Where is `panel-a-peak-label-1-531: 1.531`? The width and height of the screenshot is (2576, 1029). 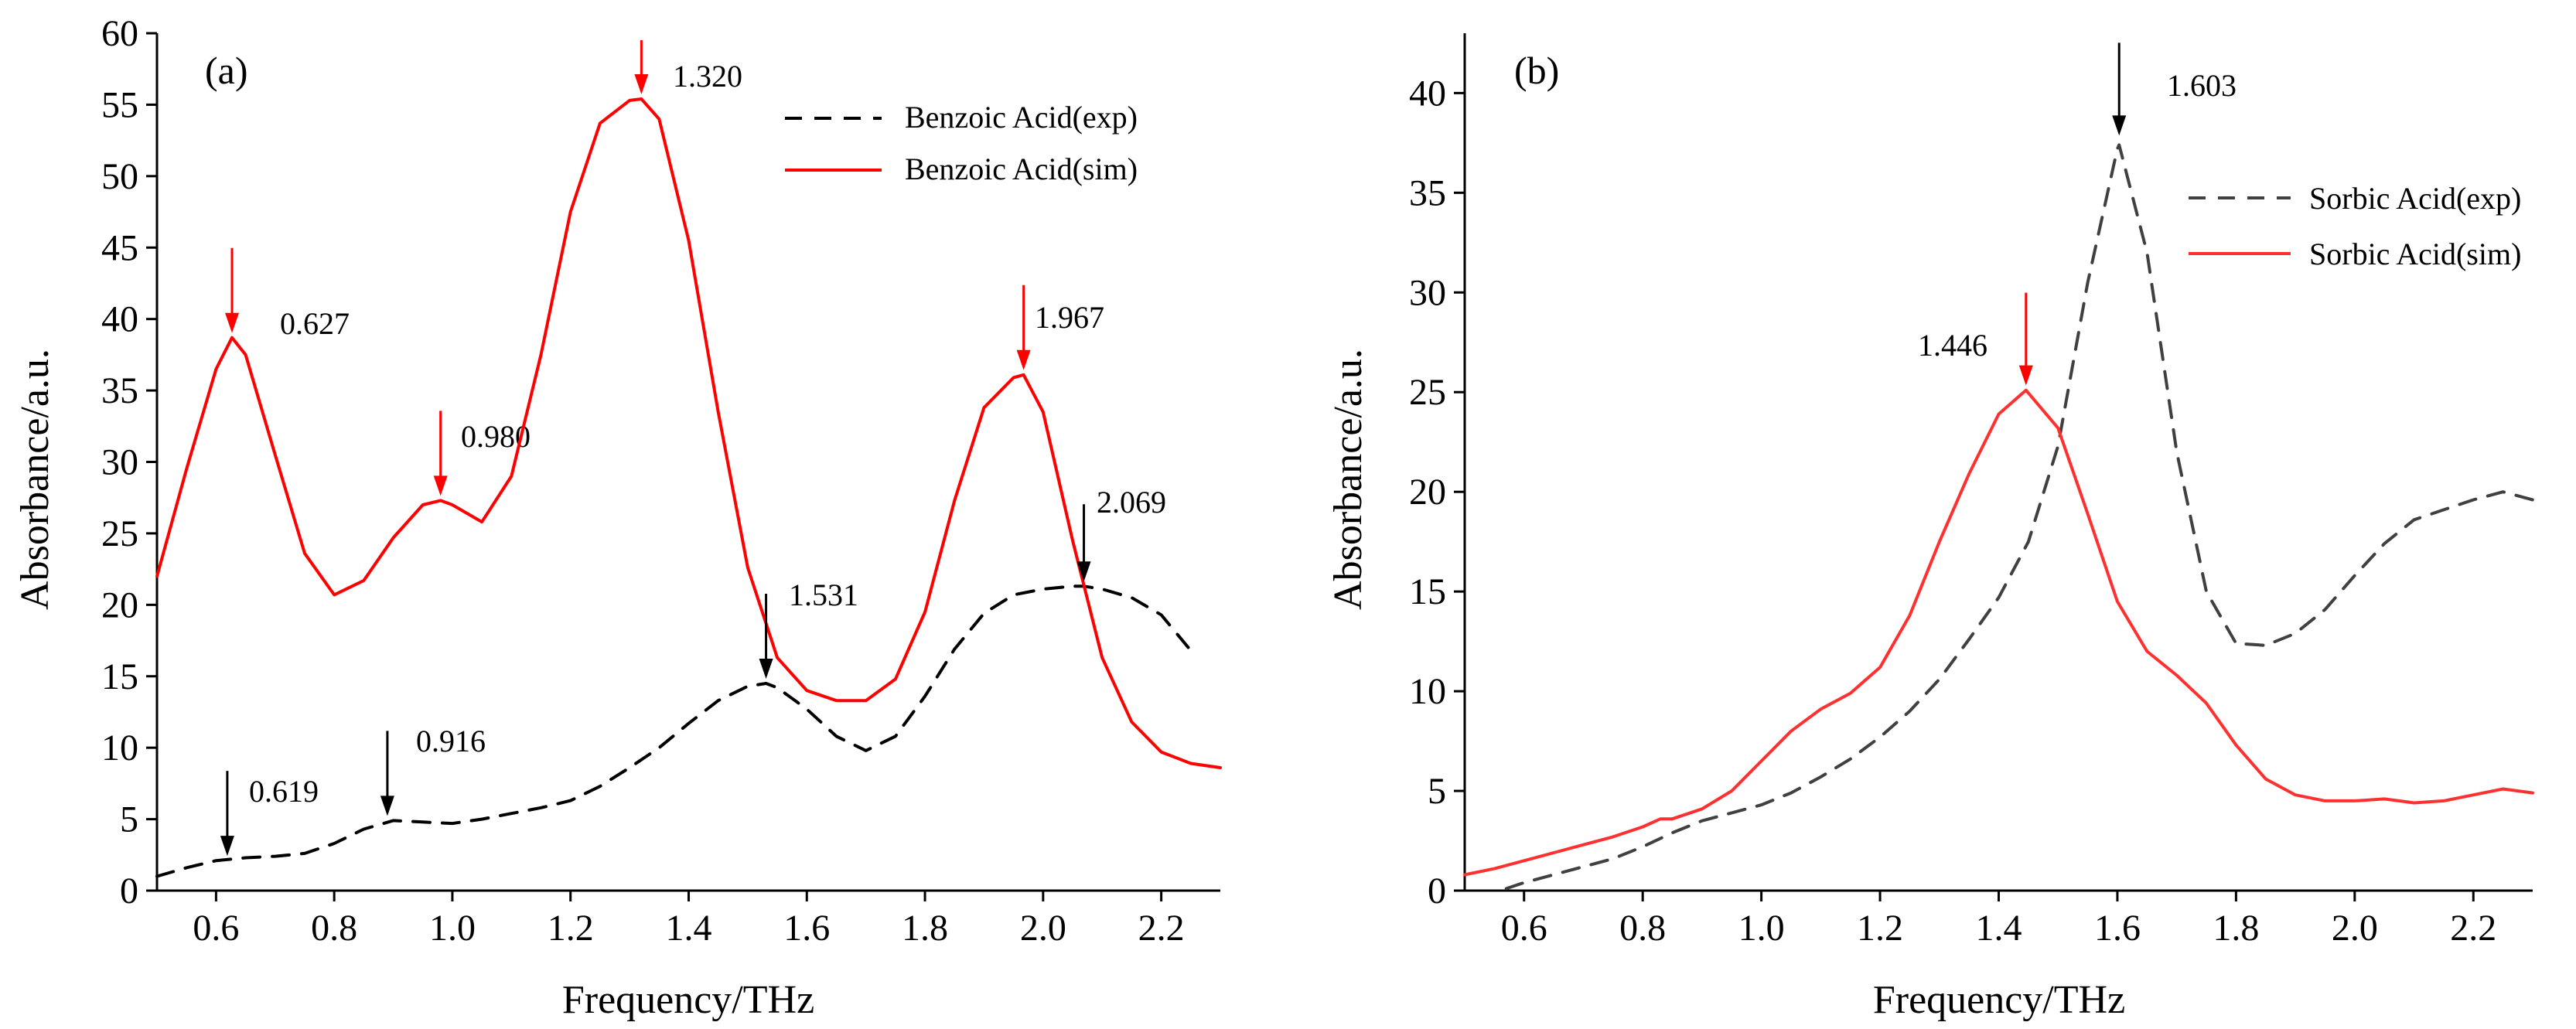 panel-a-peak-label-1-531: 1.531 is located at coordinates (823, 595).